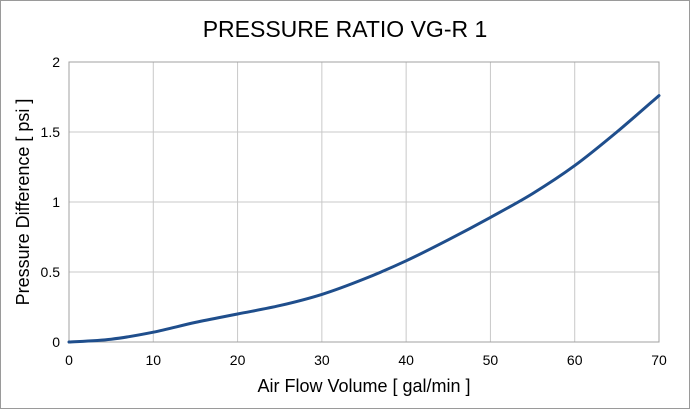  Describe the element at coordinates (56, 62) in the screenshot. I see `y-tick-label: 2` at that location.